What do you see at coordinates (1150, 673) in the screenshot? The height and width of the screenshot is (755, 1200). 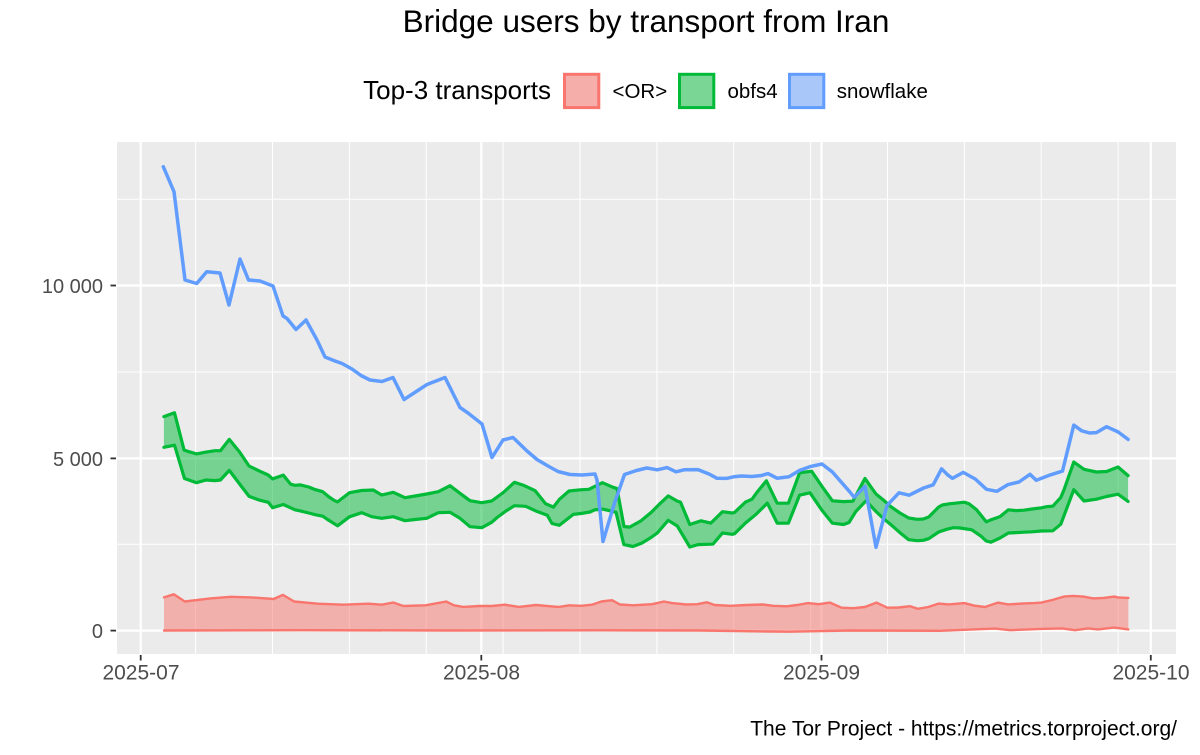 I see `svg-text: 2025-10` at bounding box center [1150, 673].